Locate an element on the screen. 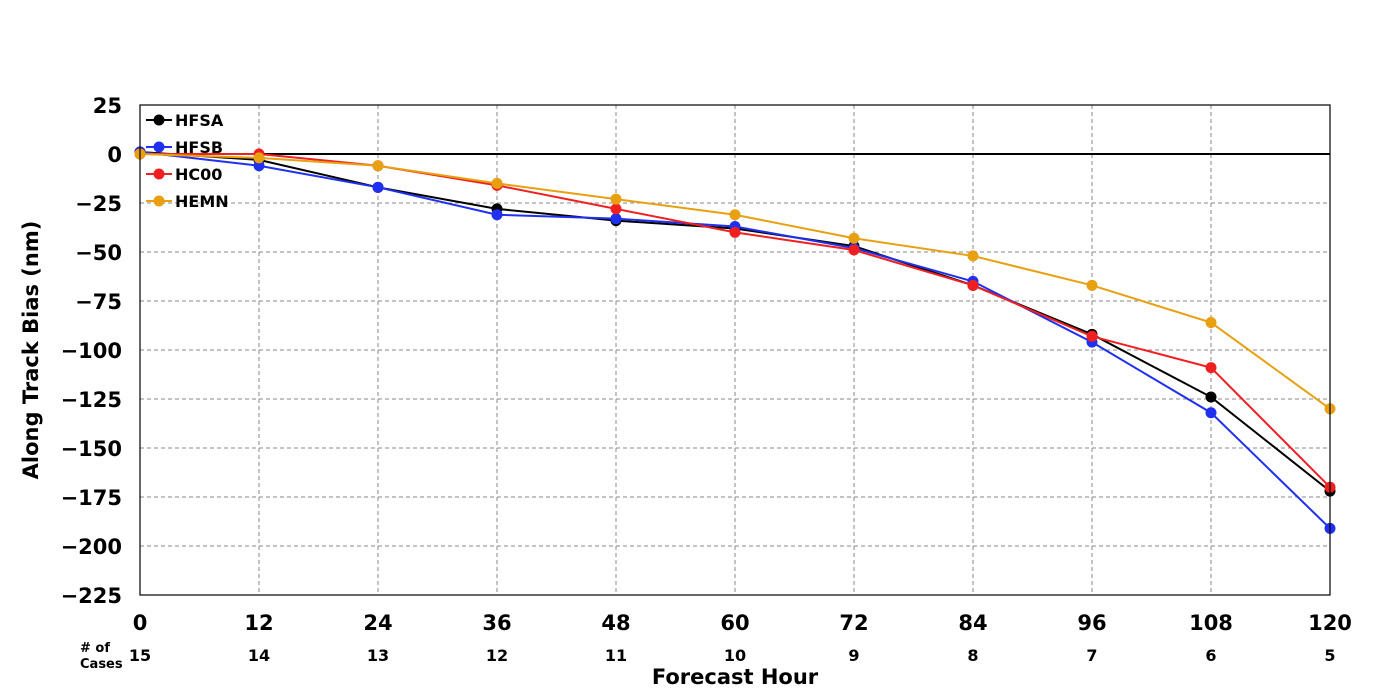 The height and width of the screenshot is (700, 1400). x-tick-label: 0 is located at coordinates (140, 623).